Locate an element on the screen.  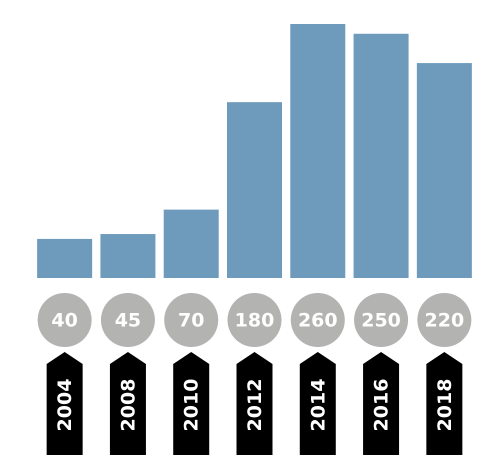
value-label: 40 is located at coordinates (64, 321).